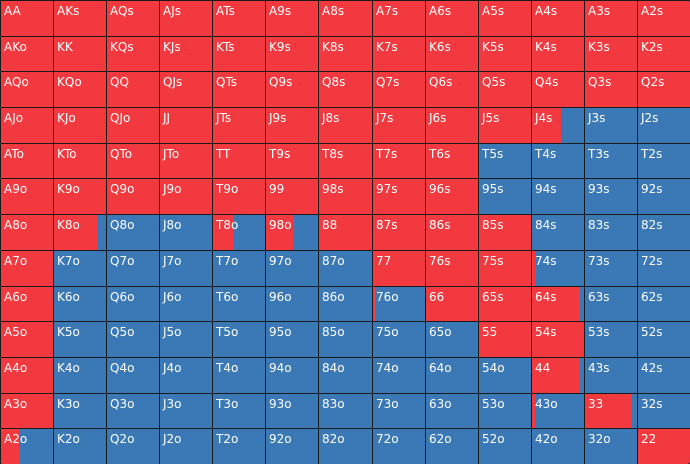 The image size is (690, 464). What do you see at coordinates (345, 89) in the screenshot?
I see `hand-cell-Q8s: Q8s` at bounding box center [345, 89].